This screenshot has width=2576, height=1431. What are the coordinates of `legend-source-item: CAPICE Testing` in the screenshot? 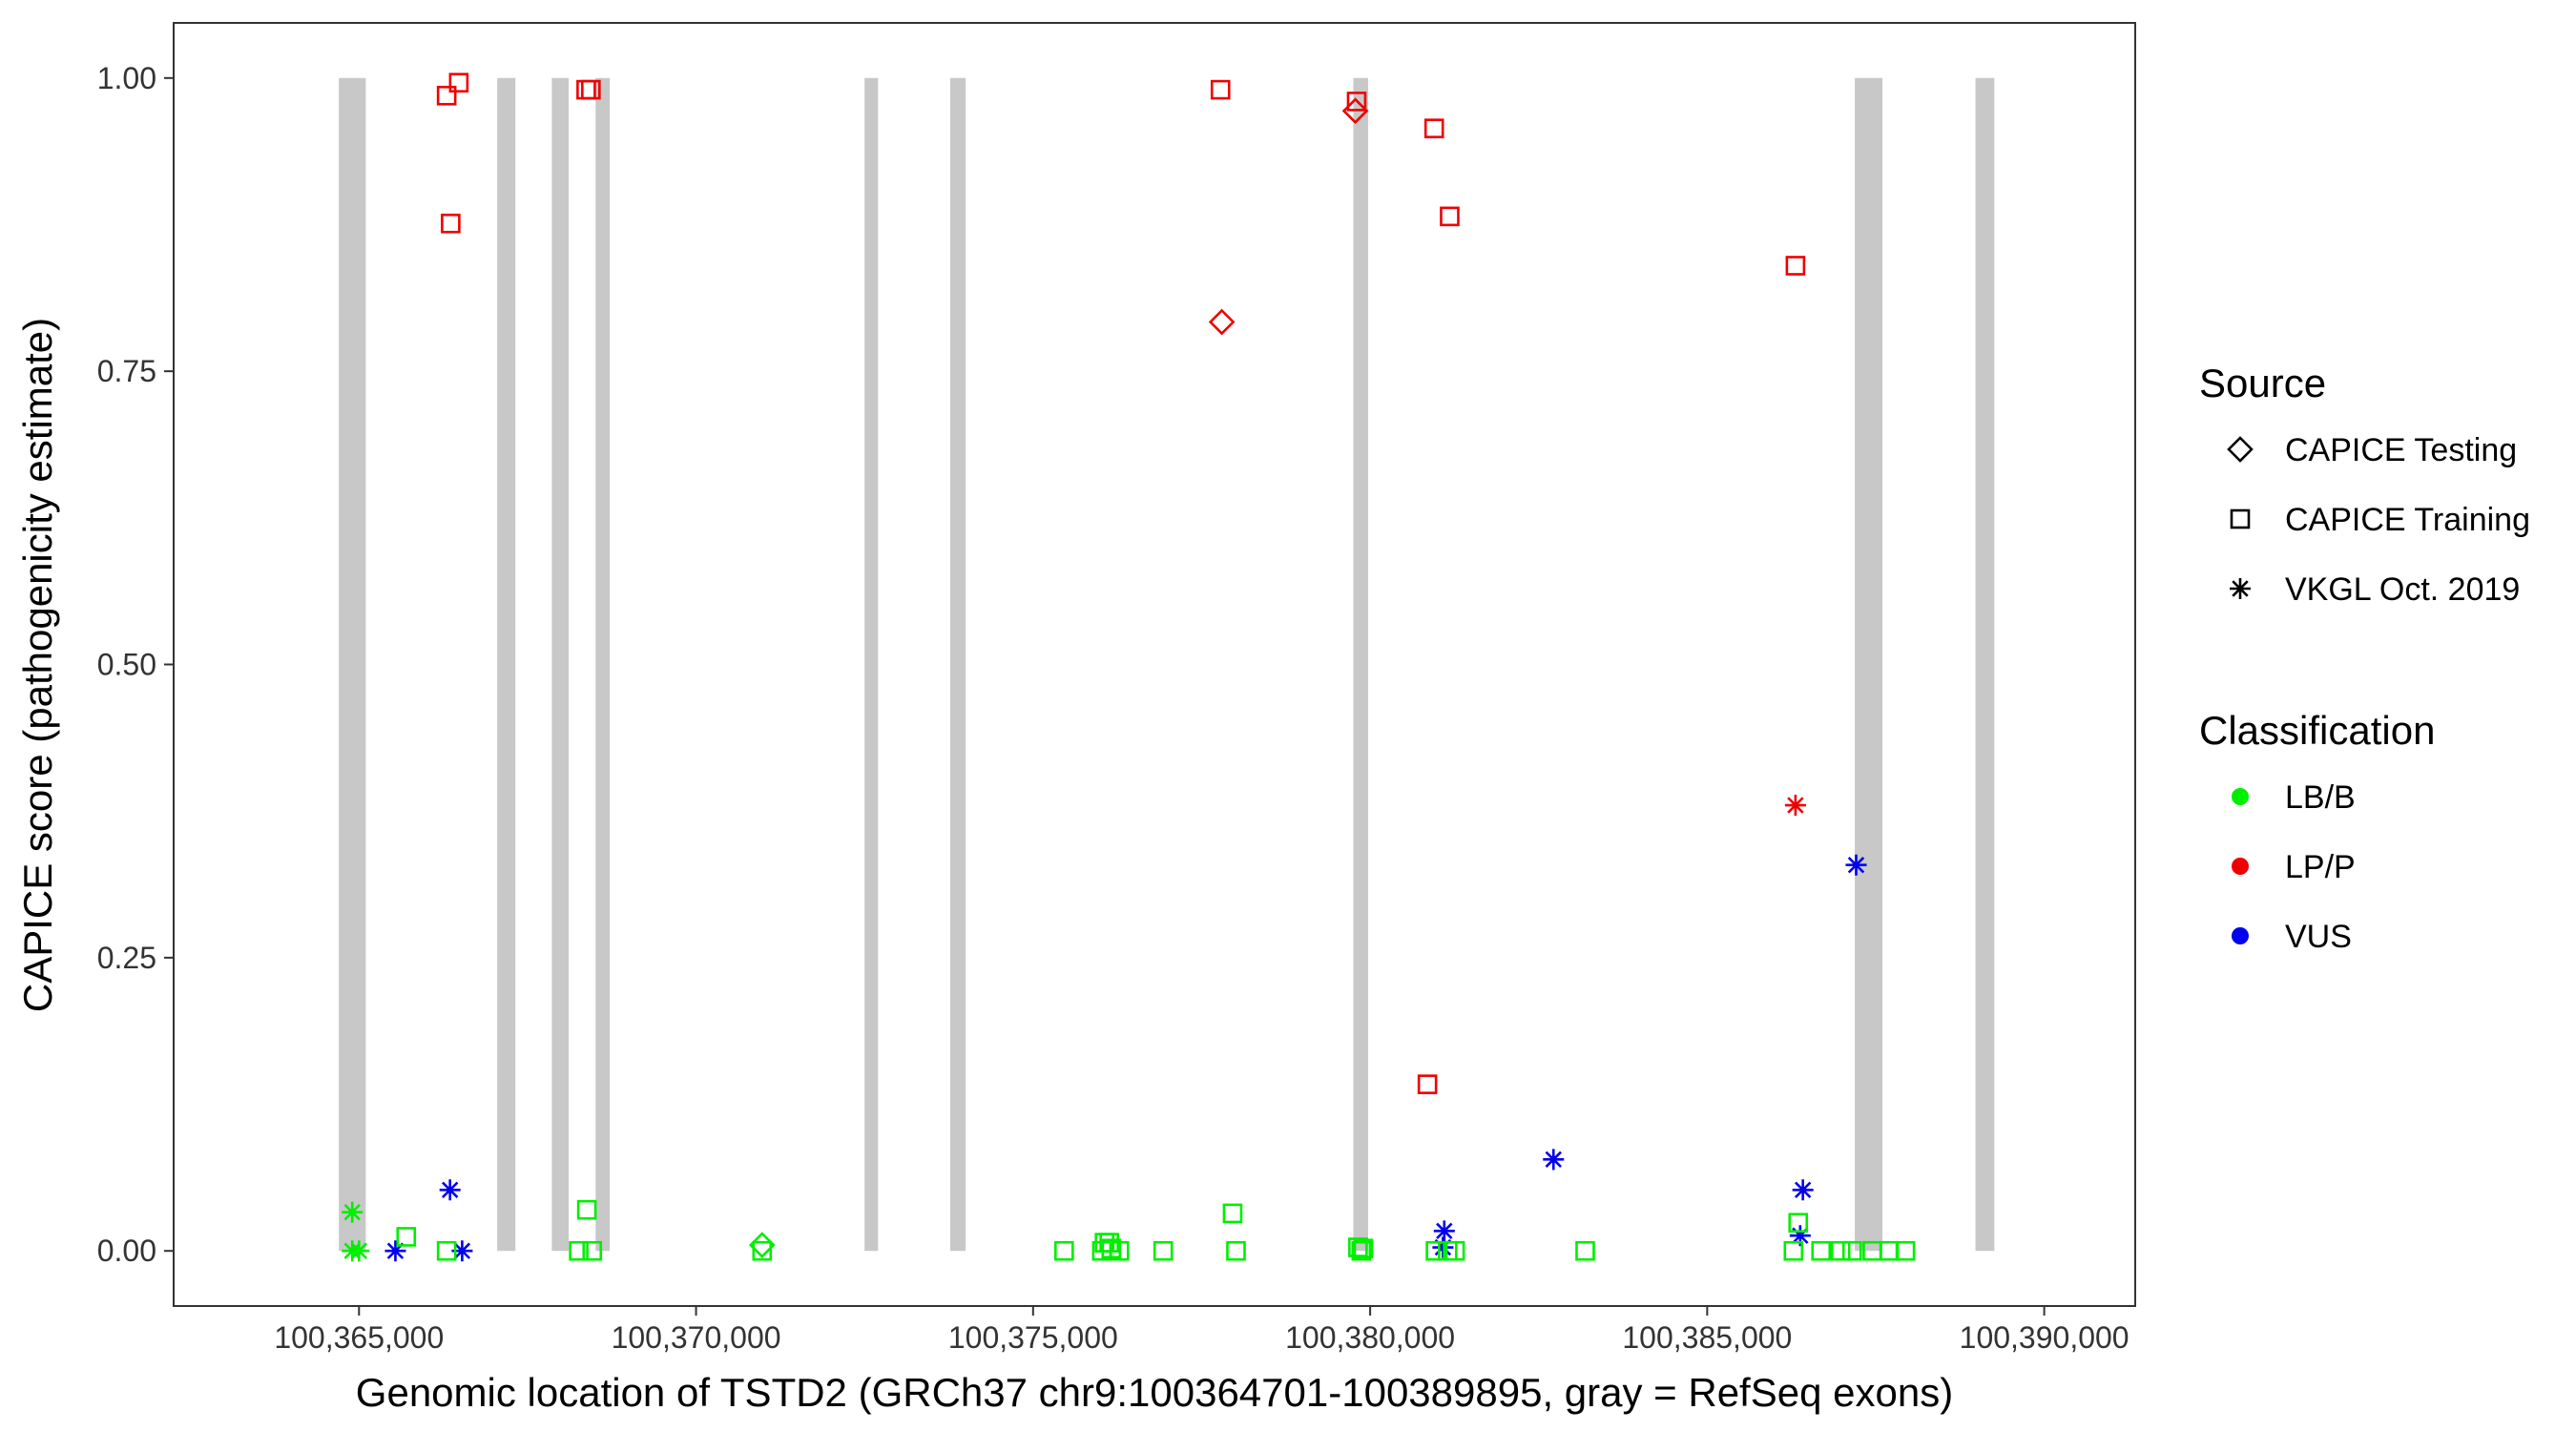 It's located at (2372, 450).